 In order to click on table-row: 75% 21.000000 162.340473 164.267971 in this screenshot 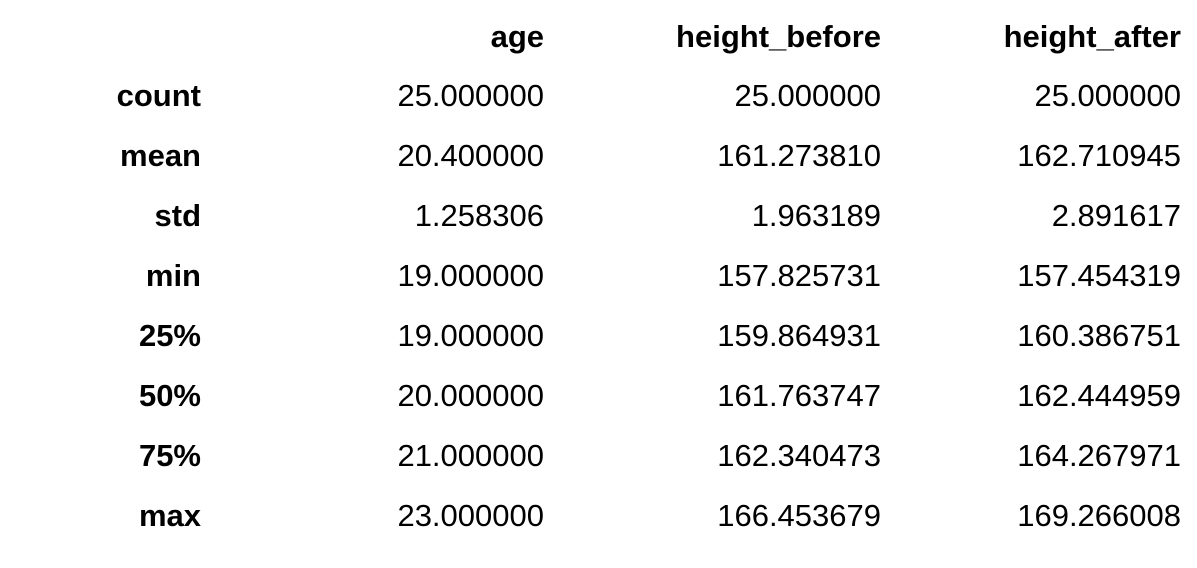, I will do `click(595, 456)`.